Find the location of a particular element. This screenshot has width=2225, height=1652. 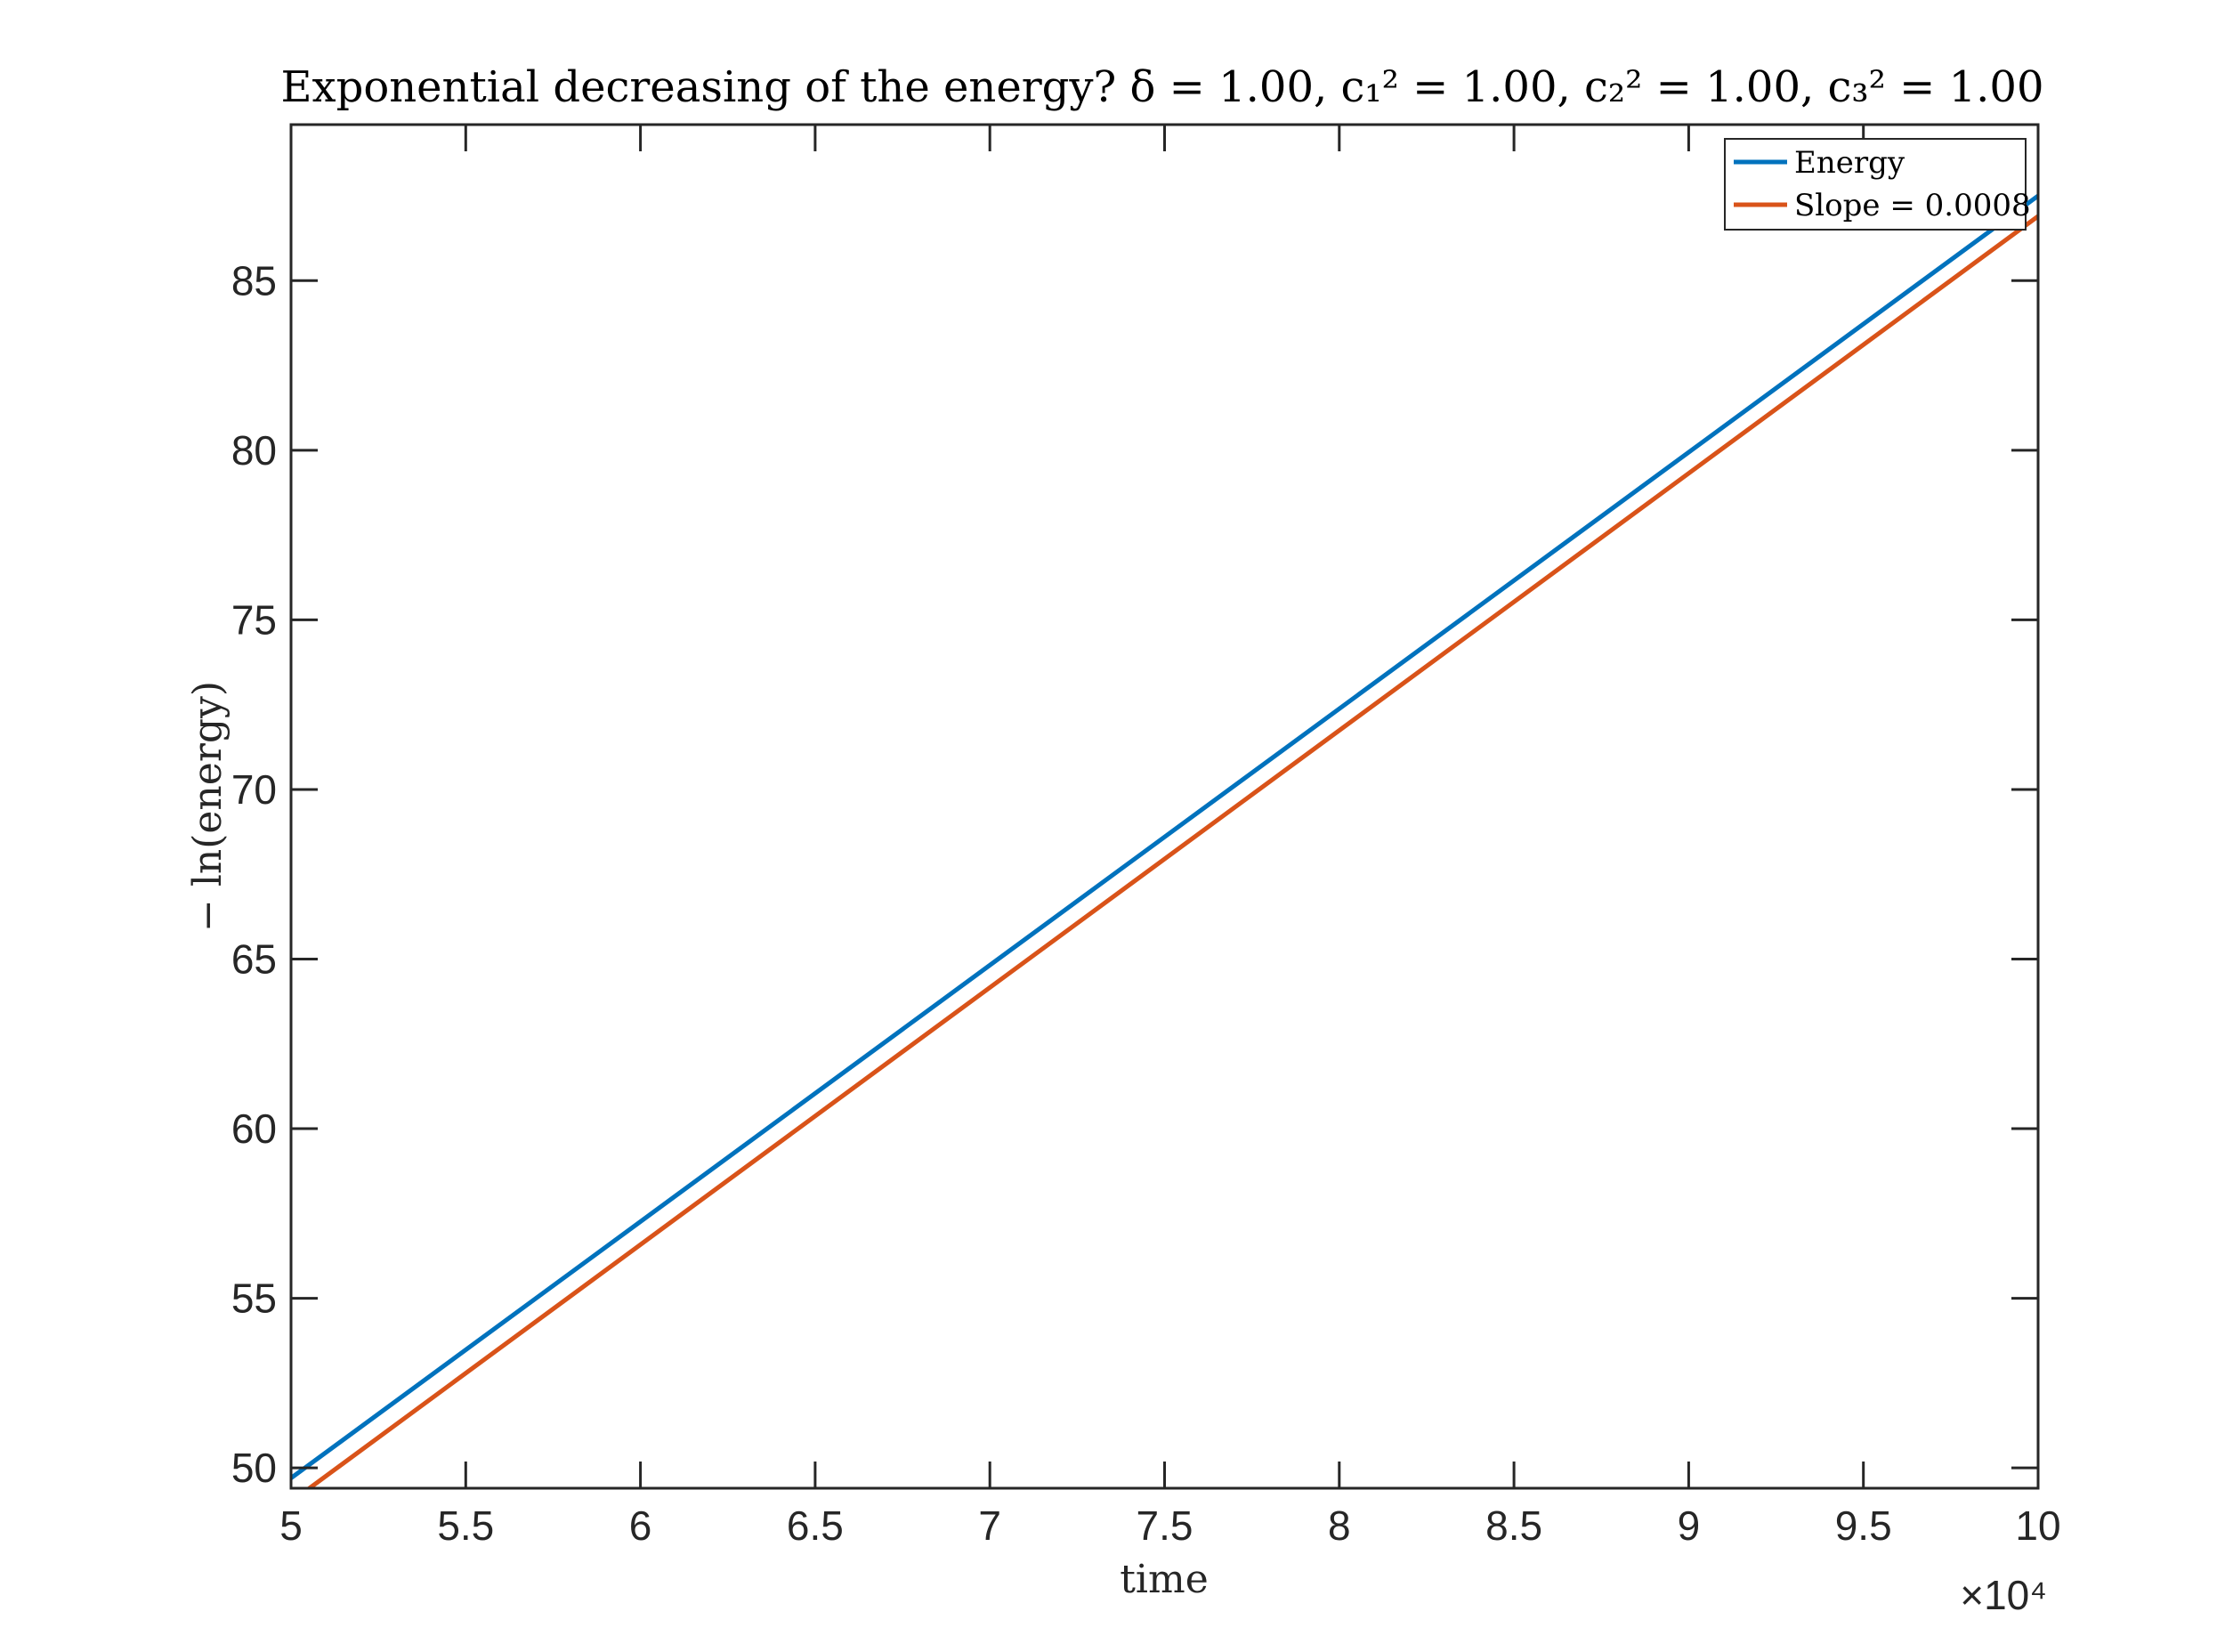

x-tick-label: 8 is located at coordinates (1339, 1525).